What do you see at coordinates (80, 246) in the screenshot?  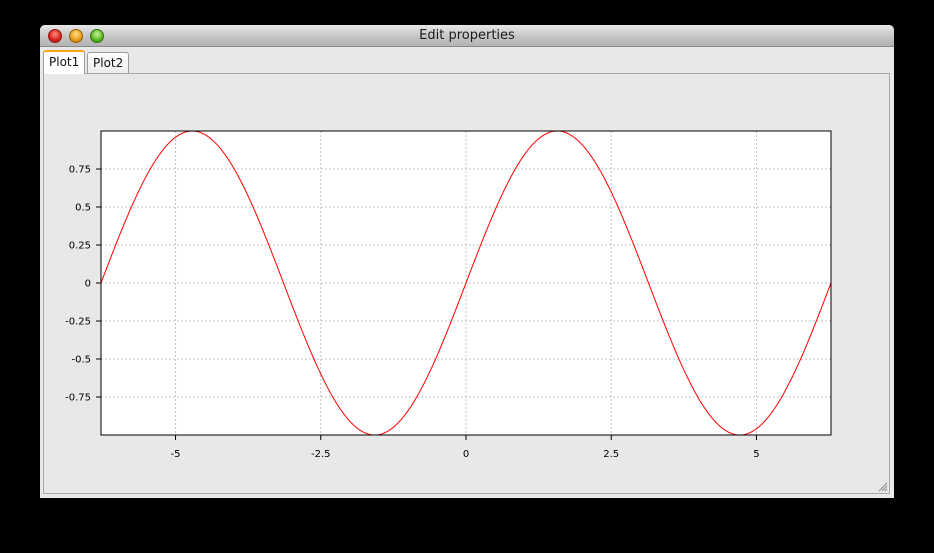 I see `y-tick-label: 0.25` at bounding box center [80, 246].